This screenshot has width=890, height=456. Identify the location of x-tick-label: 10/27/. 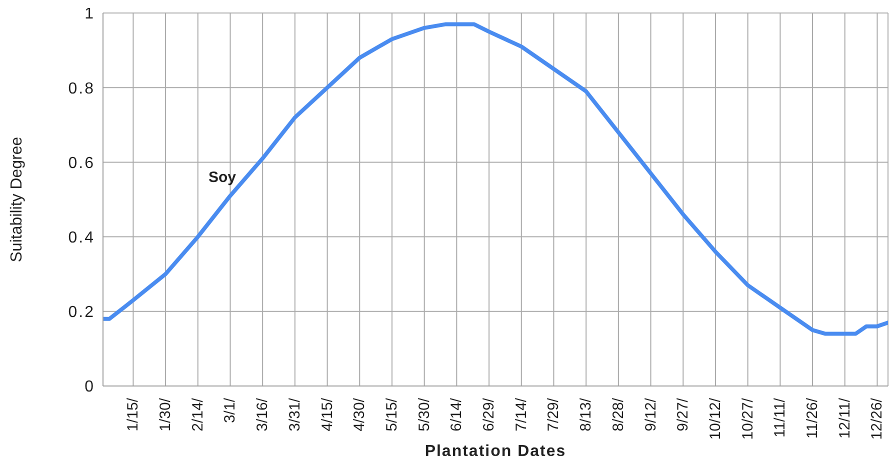
(747, 418).